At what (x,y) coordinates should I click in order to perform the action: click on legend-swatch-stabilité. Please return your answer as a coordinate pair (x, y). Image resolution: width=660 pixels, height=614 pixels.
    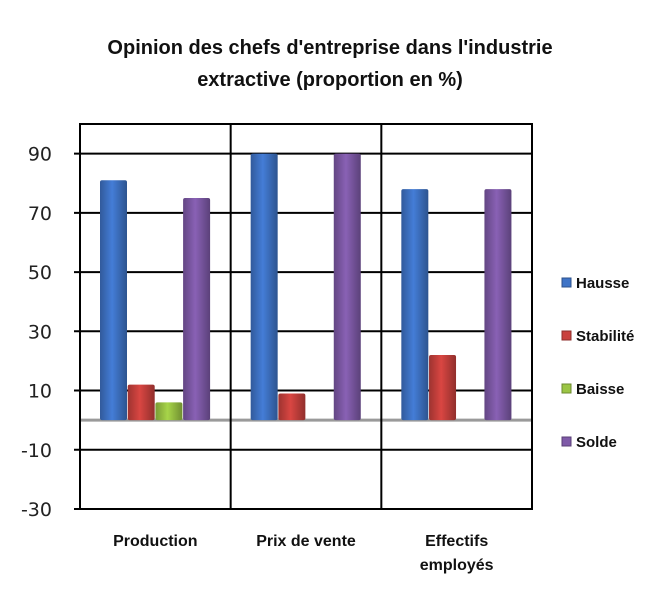
    Looking at the image, I should click on (566, 335).